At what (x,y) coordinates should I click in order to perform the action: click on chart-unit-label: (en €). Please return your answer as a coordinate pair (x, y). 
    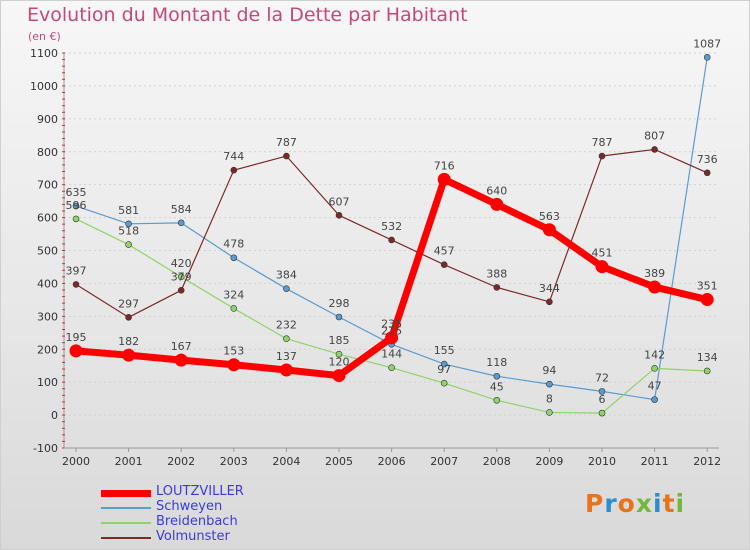
    Looking at the image, I should click on (44, 36).